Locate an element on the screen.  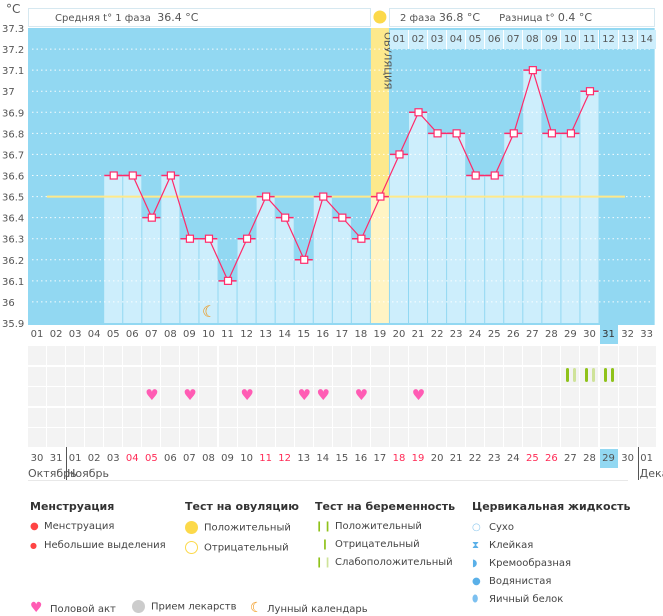
pill-icon is located at coordinates (138, 606).